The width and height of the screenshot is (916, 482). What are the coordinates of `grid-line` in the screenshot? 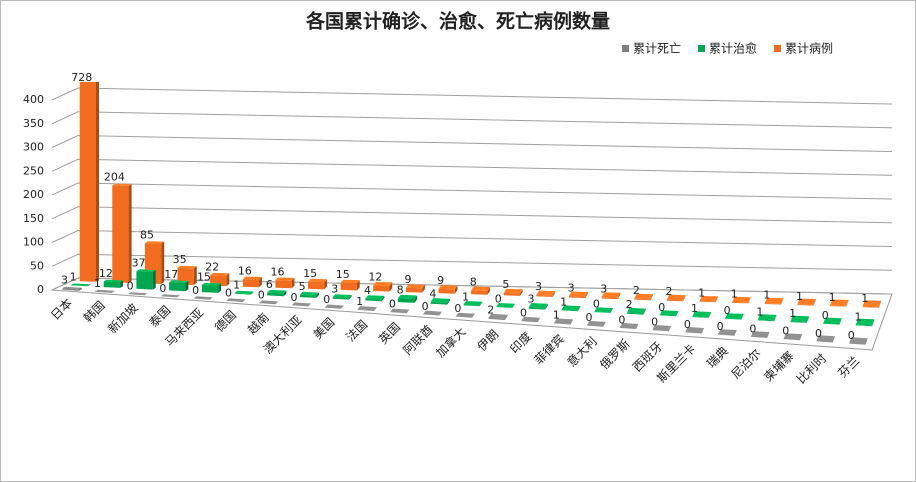 It's located at (472, 215).